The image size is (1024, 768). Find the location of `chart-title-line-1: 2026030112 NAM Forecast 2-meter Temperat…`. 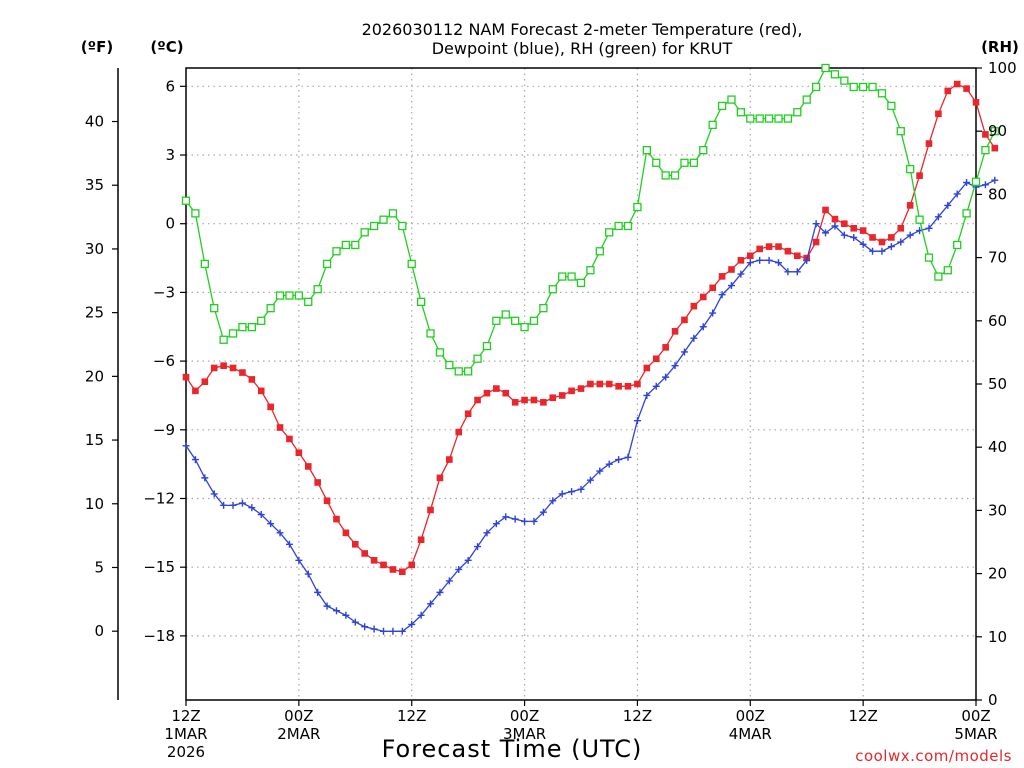

chart-title-line-1: 2026030112 NAM Forecast 2-meter Temperat… is located at coordinates (582, 29).